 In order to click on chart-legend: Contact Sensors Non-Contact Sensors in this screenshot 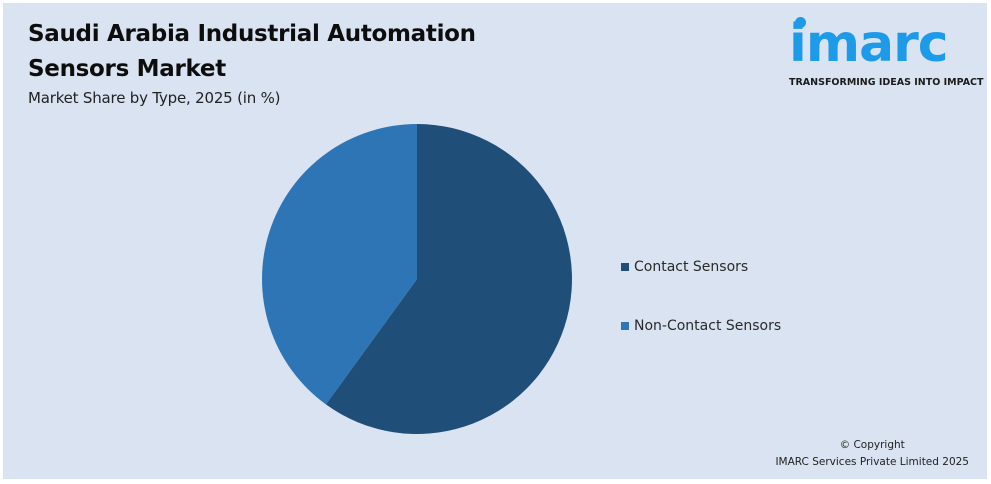, I will do `click(701, 317)`.